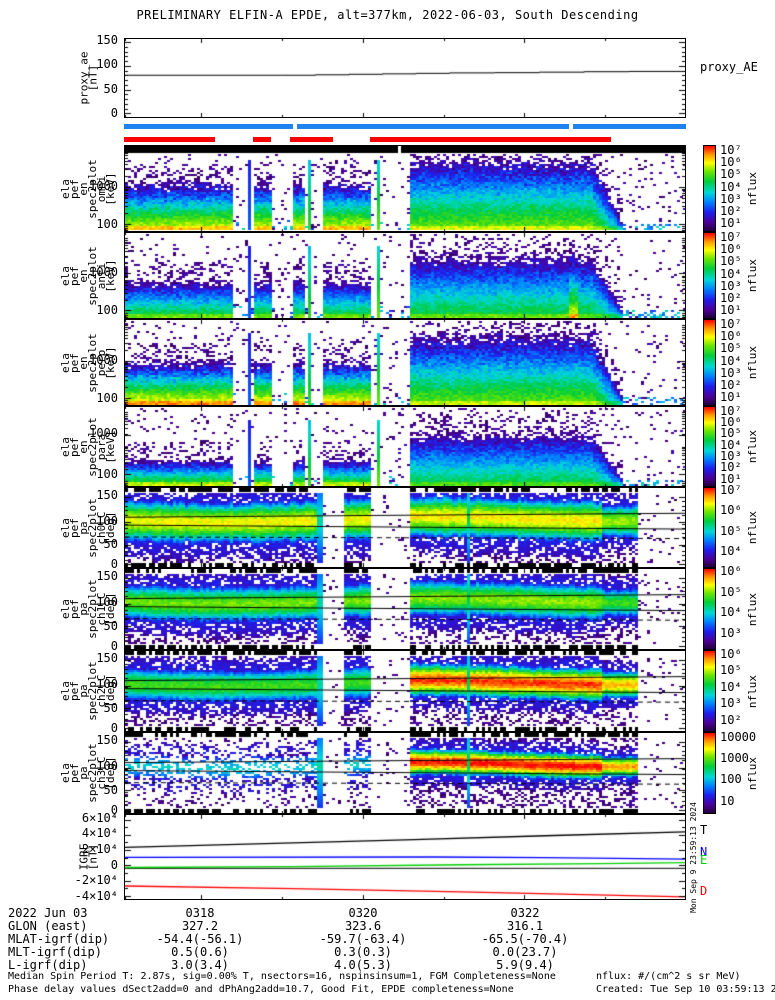 The width and height of the screenshot is (775, 1000). I want to click on row-label-date: 2022 Jun 03, so click(48, 913).